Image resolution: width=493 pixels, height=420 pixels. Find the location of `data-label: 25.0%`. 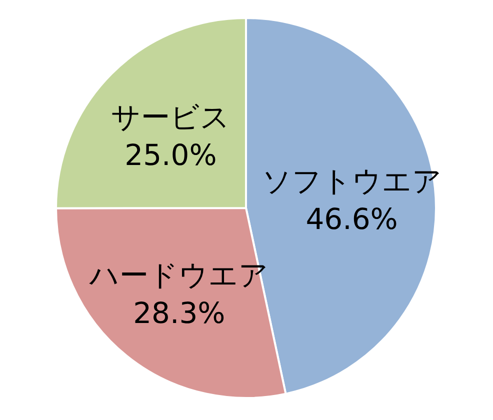

data-label: 25.0% is located at coordinates (170, 155).